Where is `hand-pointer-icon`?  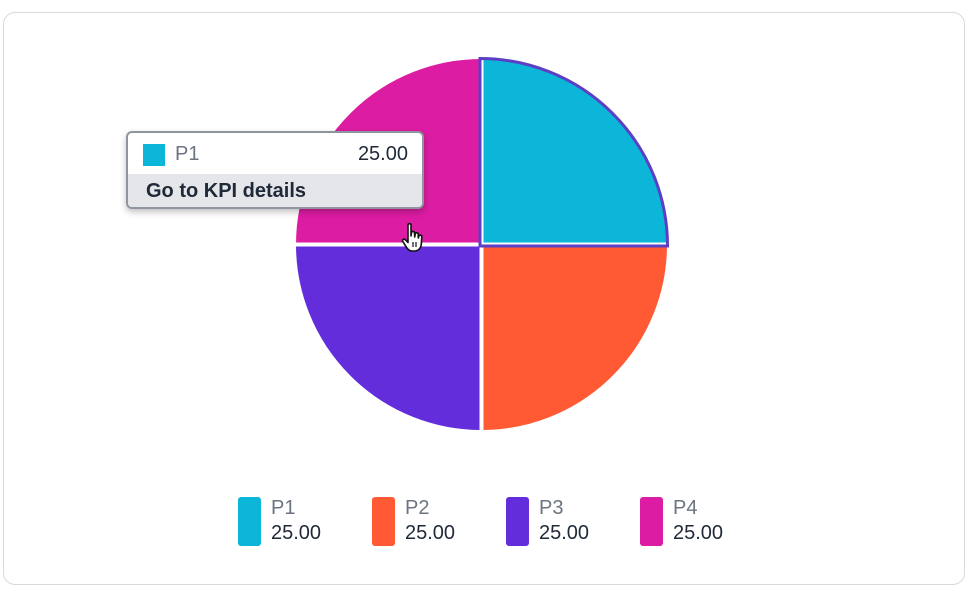 hand-pointer-icon is located at coordinates (412, 237).